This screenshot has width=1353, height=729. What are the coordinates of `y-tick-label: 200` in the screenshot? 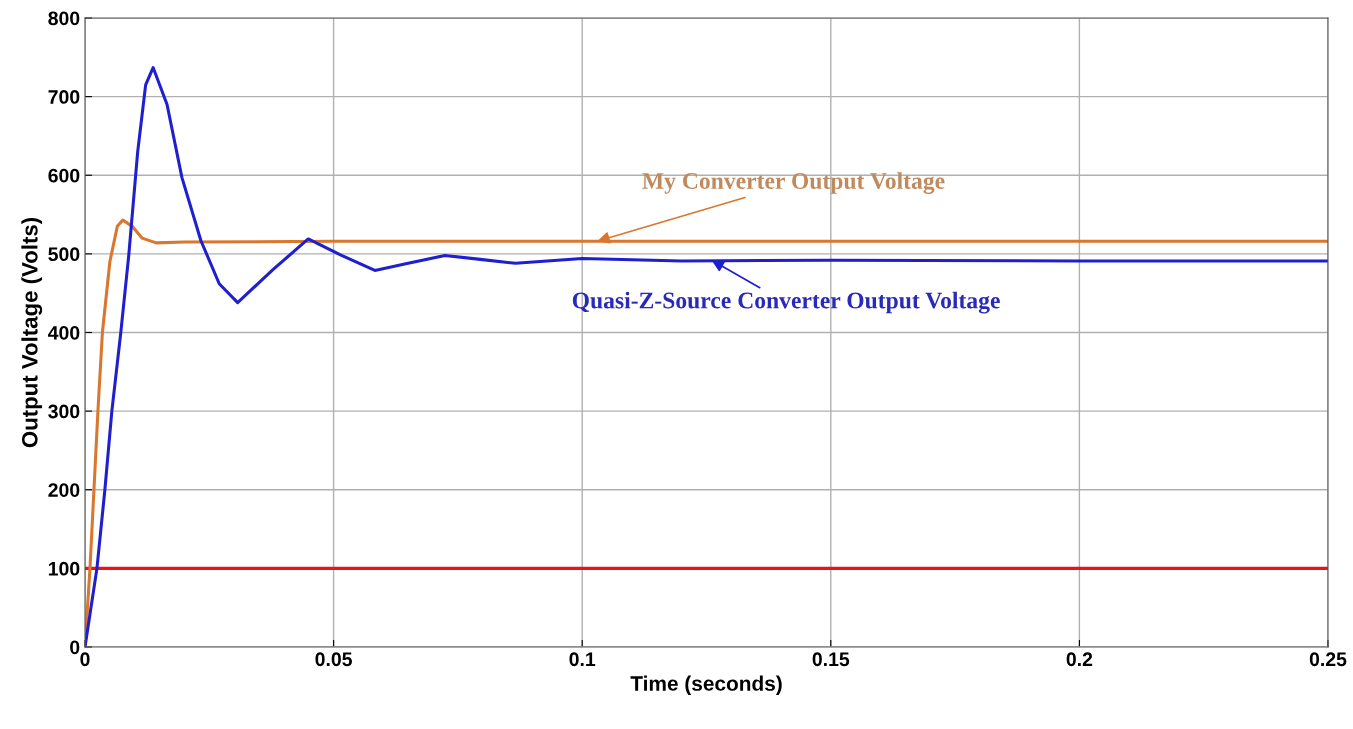 It's located at (64, 490).